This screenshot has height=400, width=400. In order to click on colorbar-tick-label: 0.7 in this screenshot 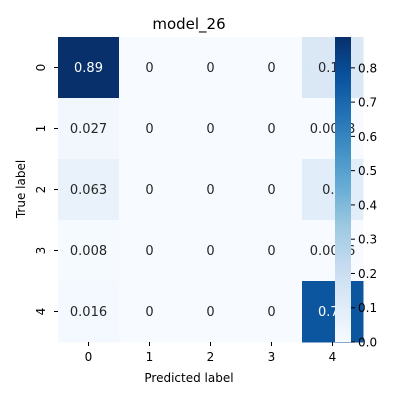, I will do `click(367, 103)`.